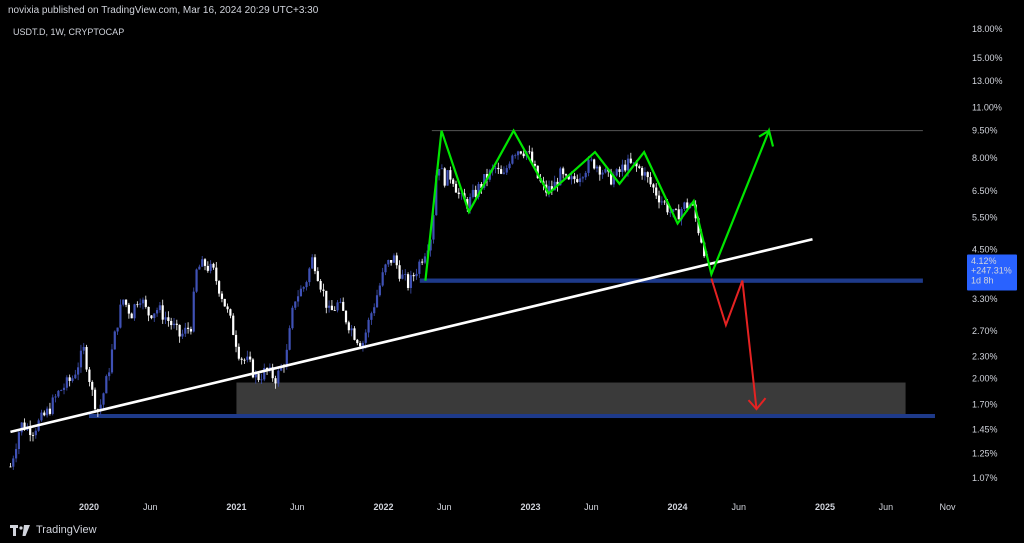 The width and height of the screenshot is (1024, 543). What do you see at coordinates (987, 107) in the screenshot?
I see `y-tick-label: 11.00%` at bounding box center [987, 107].